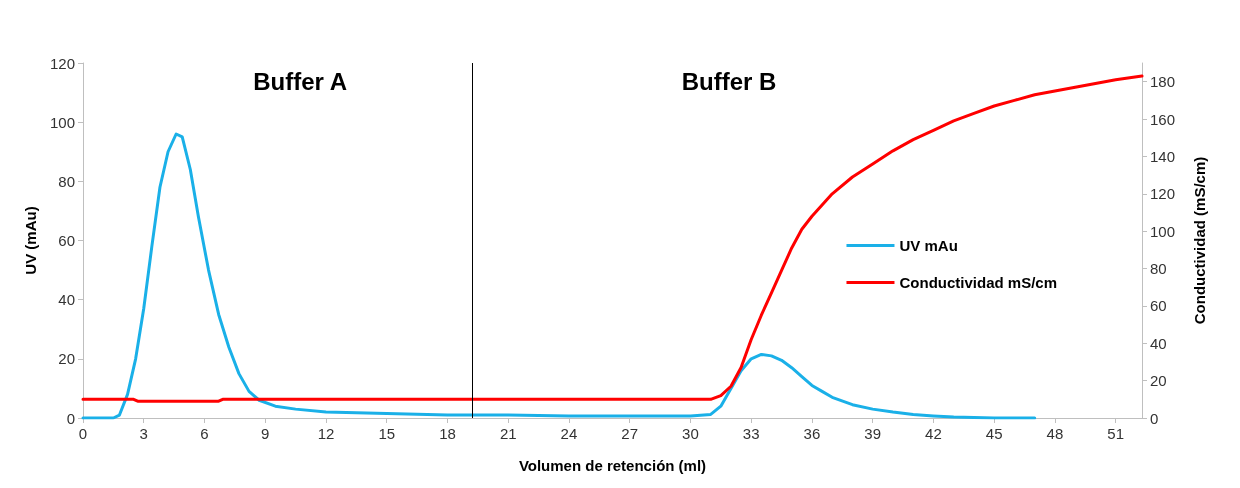  I want to click on y2-tick-label: 100, so click(1163, 231).